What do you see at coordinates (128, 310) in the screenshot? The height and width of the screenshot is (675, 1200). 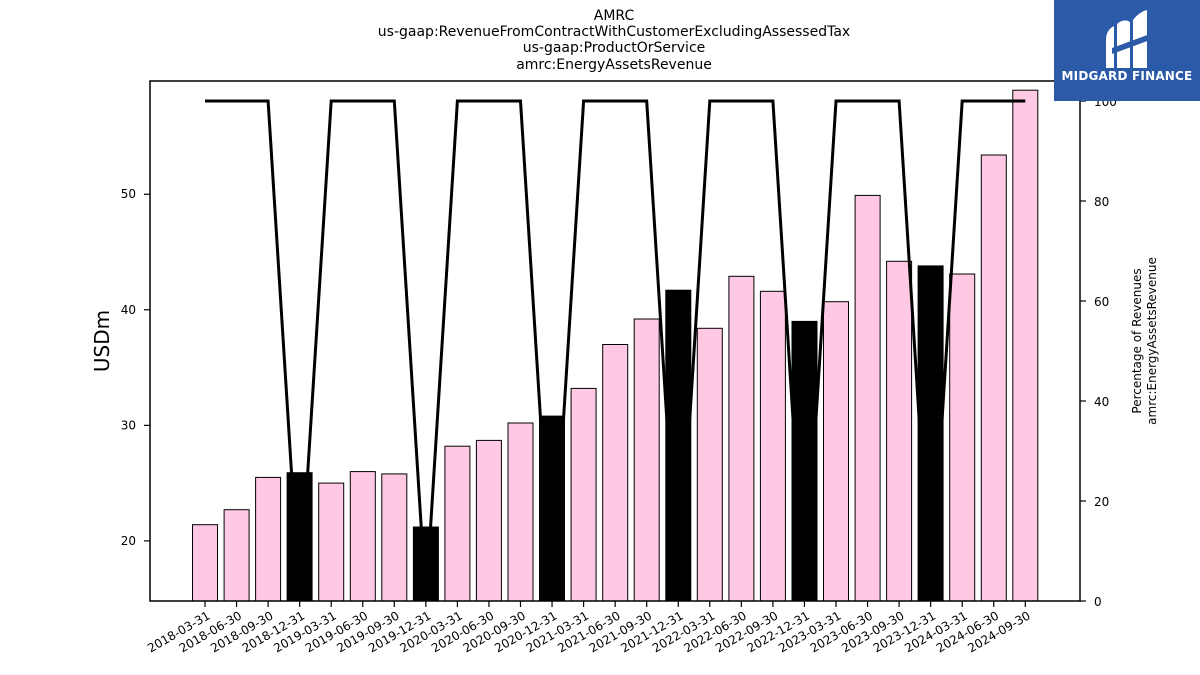 I see `left-tick-label: 40` at bounding box center [128, 310].